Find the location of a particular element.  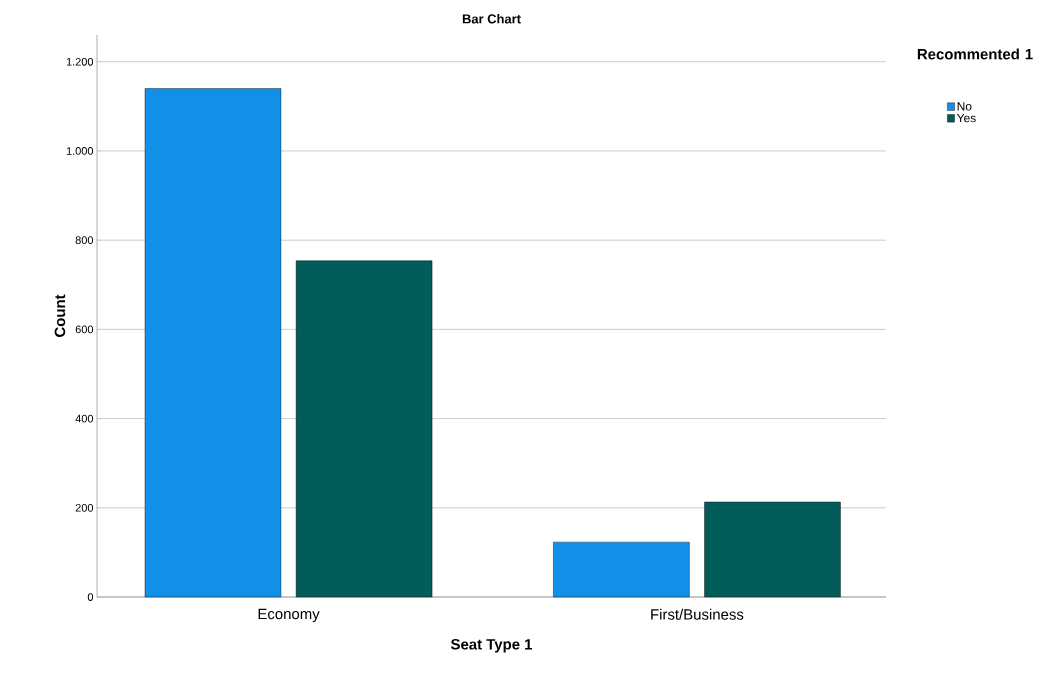

legend-label: No is located at coordinates (964, 106).